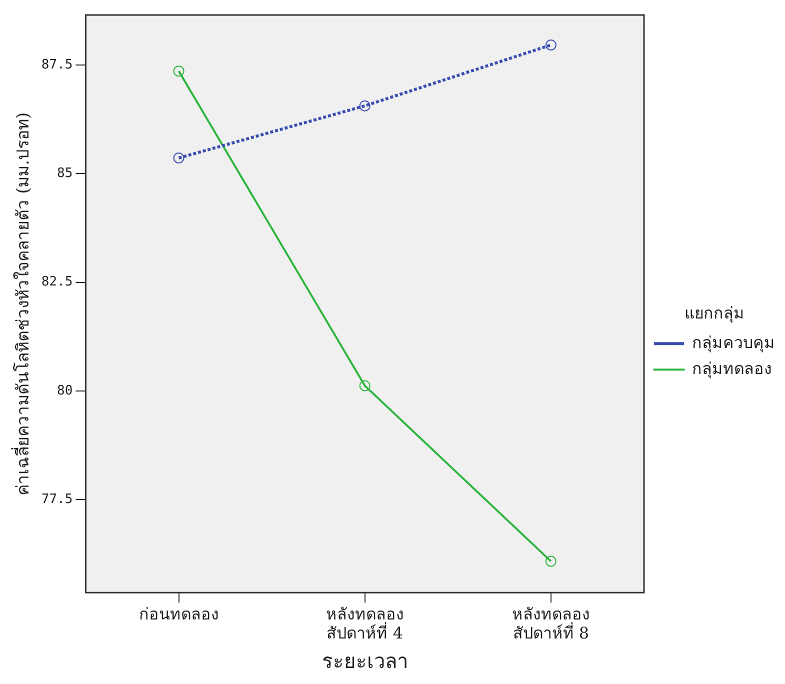 The height and width of the screenshot is (684, 785). What do you see at coordinates (733, 342) in the screenshot?
I see `legend-label: กลุ่มควบคุม` at bounding box center [733, 342].